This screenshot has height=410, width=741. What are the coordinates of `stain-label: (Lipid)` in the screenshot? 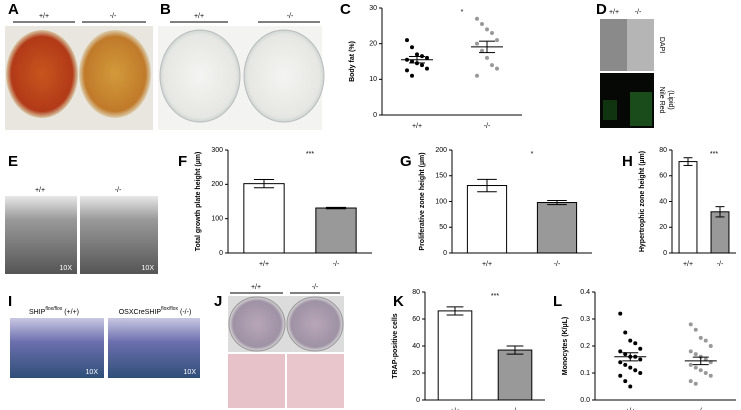 It's located at (670, 99).